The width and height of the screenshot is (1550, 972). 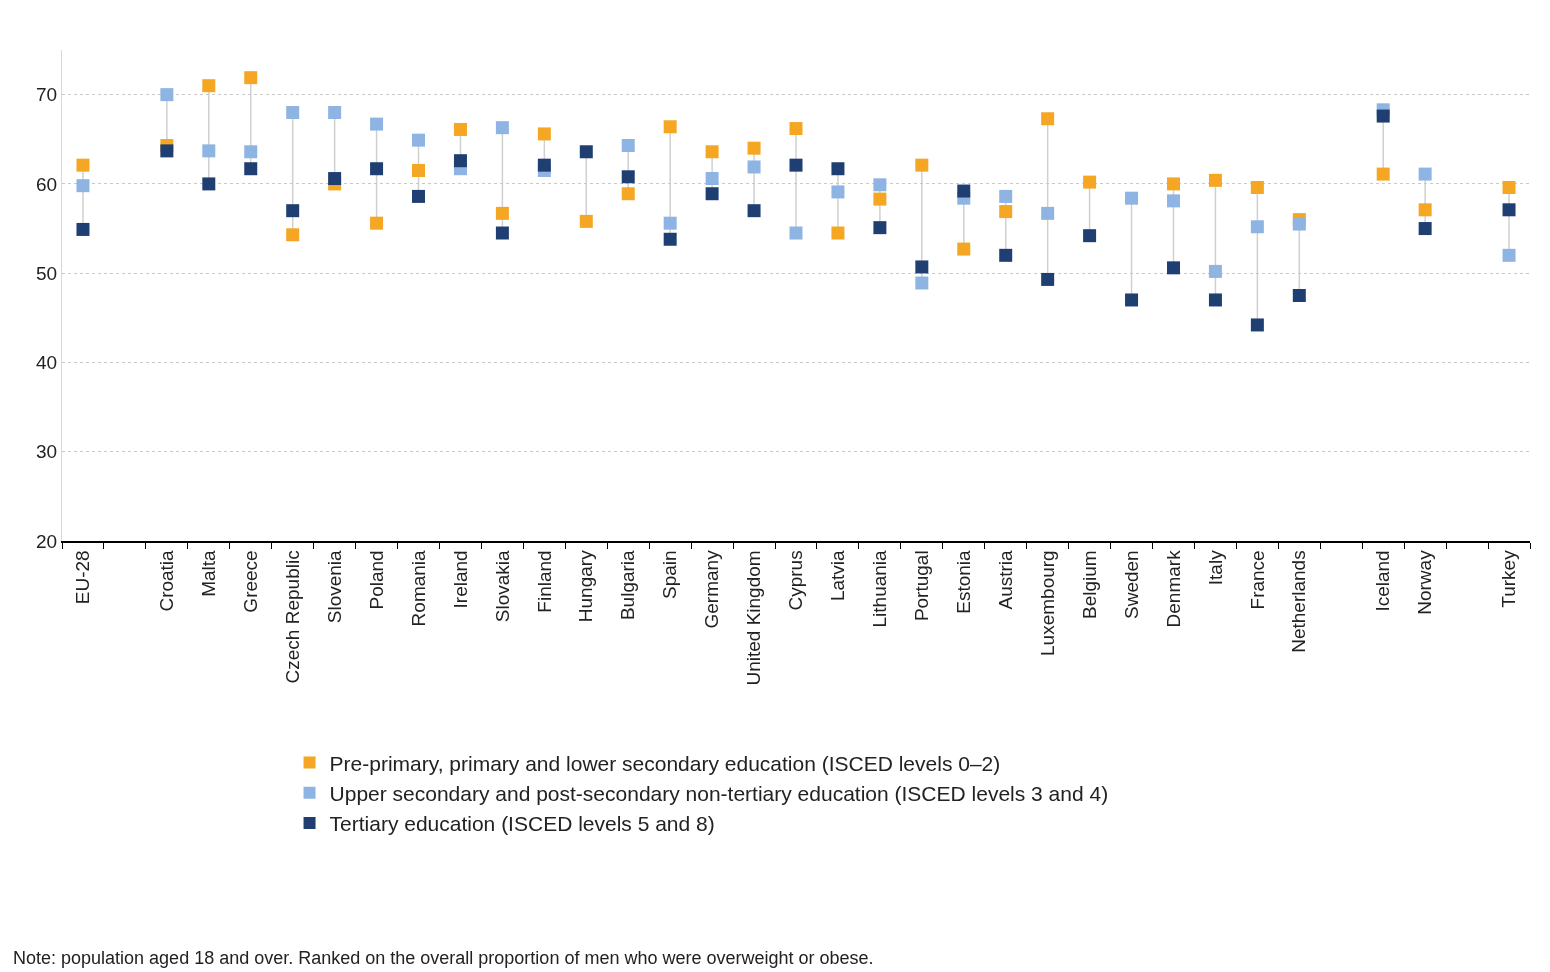 I want to click on x-tick-label: Norway, so click(x=1425, y=582).